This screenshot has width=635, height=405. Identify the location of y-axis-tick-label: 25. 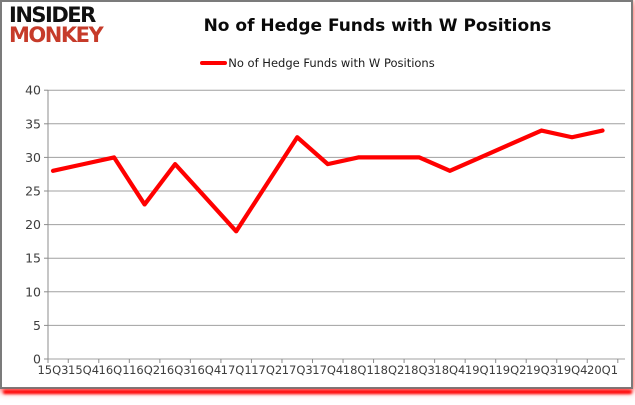
(33, 191).